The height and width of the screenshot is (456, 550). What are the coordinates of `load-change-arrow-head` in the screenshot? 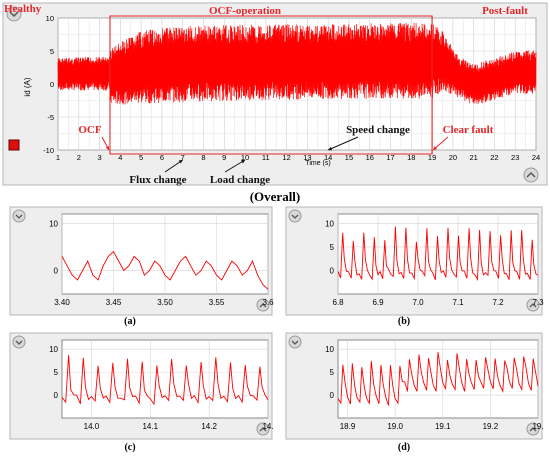 It's located at (243, 162).